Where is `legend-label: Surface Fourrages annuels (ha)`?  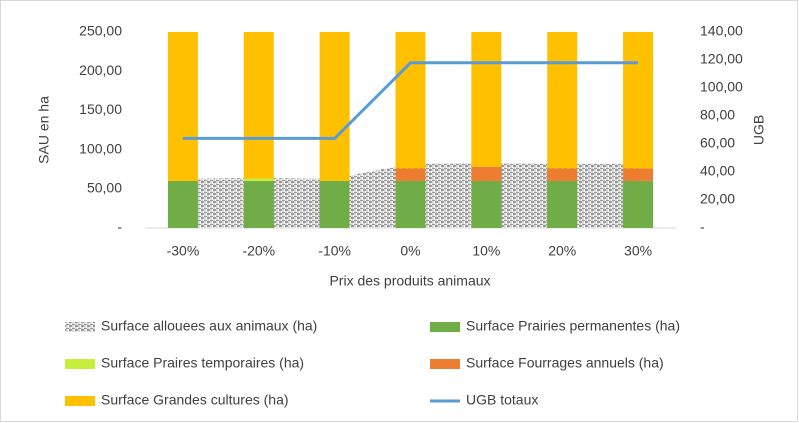 legend-label: Surface Fourrages annuels (ha) is located at coordinates (565, 363).